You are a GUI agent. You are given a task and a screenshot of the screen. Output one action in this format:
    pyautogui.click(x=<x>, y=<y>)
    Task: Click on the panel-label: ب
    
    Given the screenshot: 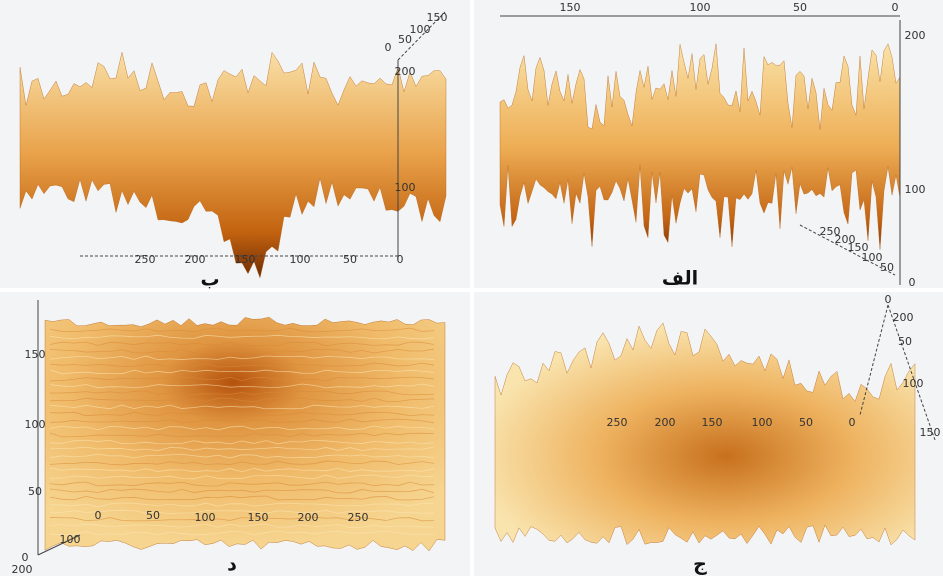 What is the action you would take?
    pyautogui.click(x=209, y=280)
    